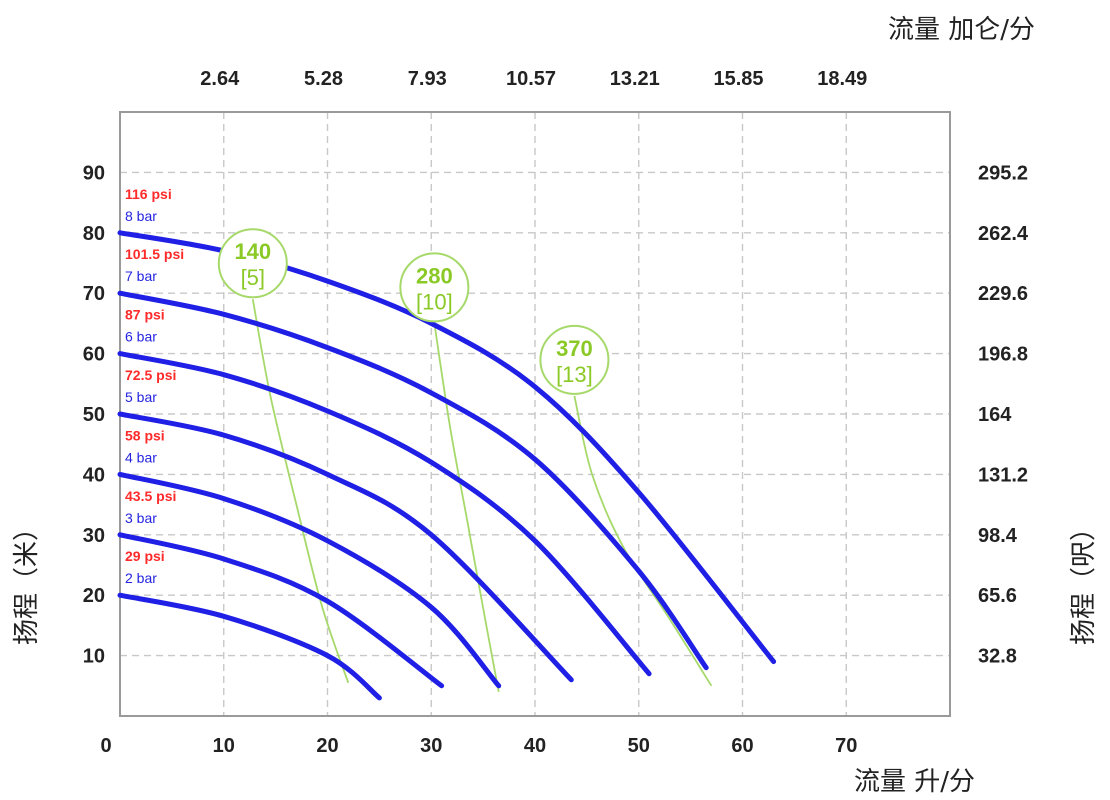 Image resolution: width=1110 pixels, height=800 pixels. Describe the element at coordinates (141, 578) in the screenshot. I see `bar-label: 2 bar` at that location.